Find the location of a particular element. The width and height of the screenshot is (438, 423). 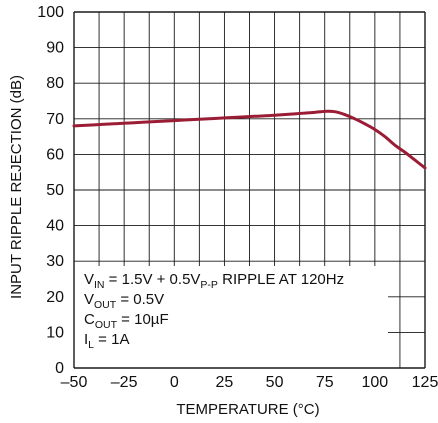

annotation-line: VOUT = 0.5V is located at coordinates (124, 301).